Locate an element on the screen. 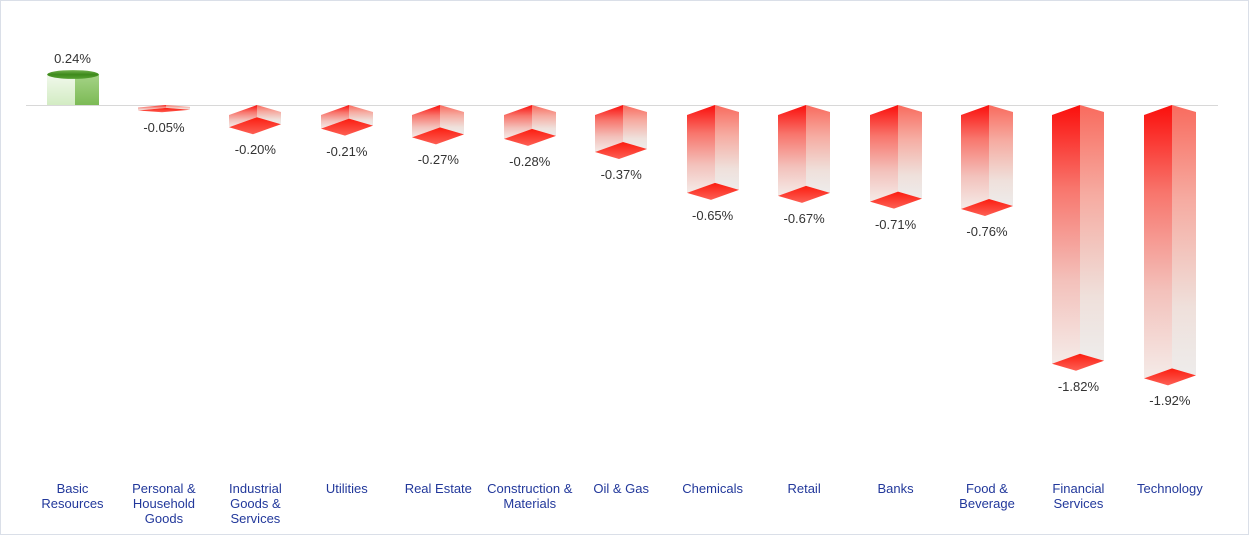 The height and width of the screenshot is (535, 1249). value-label-chemicals: -0.65% is located at coordinates (713, 215).